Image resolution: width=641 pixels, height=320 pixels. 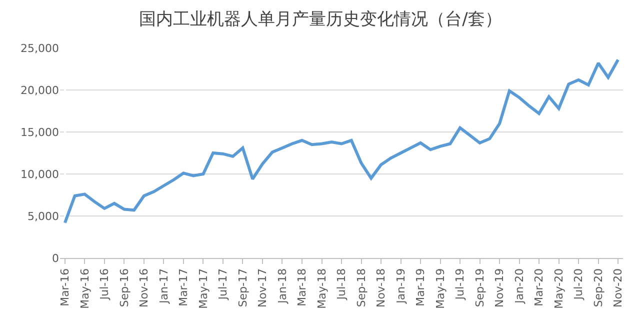 What do you see at coordinates (401, 286) in the screenshot?
I see `x-tick-label: Jan-19` at bounding box center [401, 286].